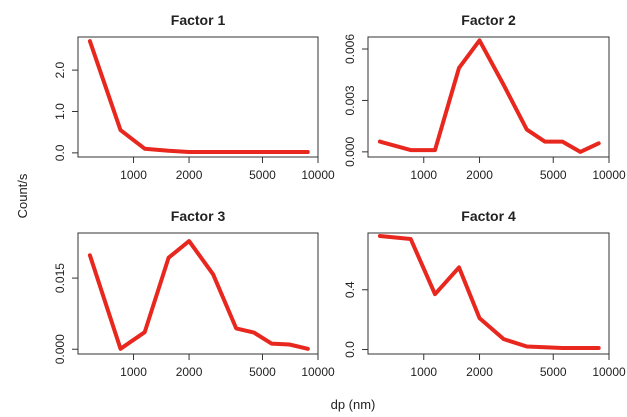 The height and width of the screenshot is (417, 627). What do you see at coordinates (488, 216) in the screenshot?
I see `panel-title: Factor 4` at bounding box center [488, 216].